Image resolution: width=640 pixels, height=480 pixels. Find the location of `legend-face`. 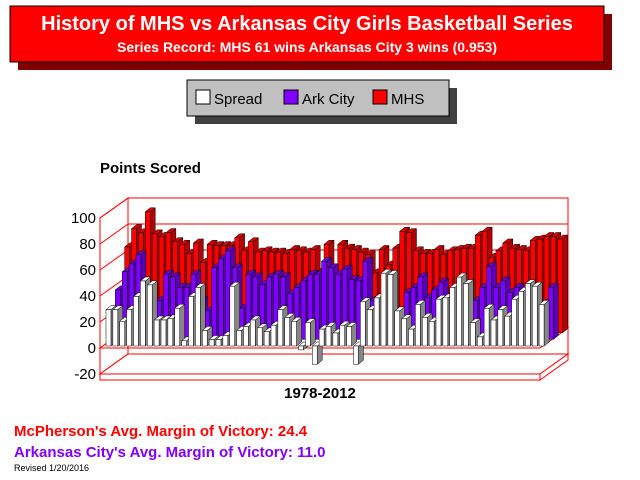

legend-face is located at coordinates (318, 98).